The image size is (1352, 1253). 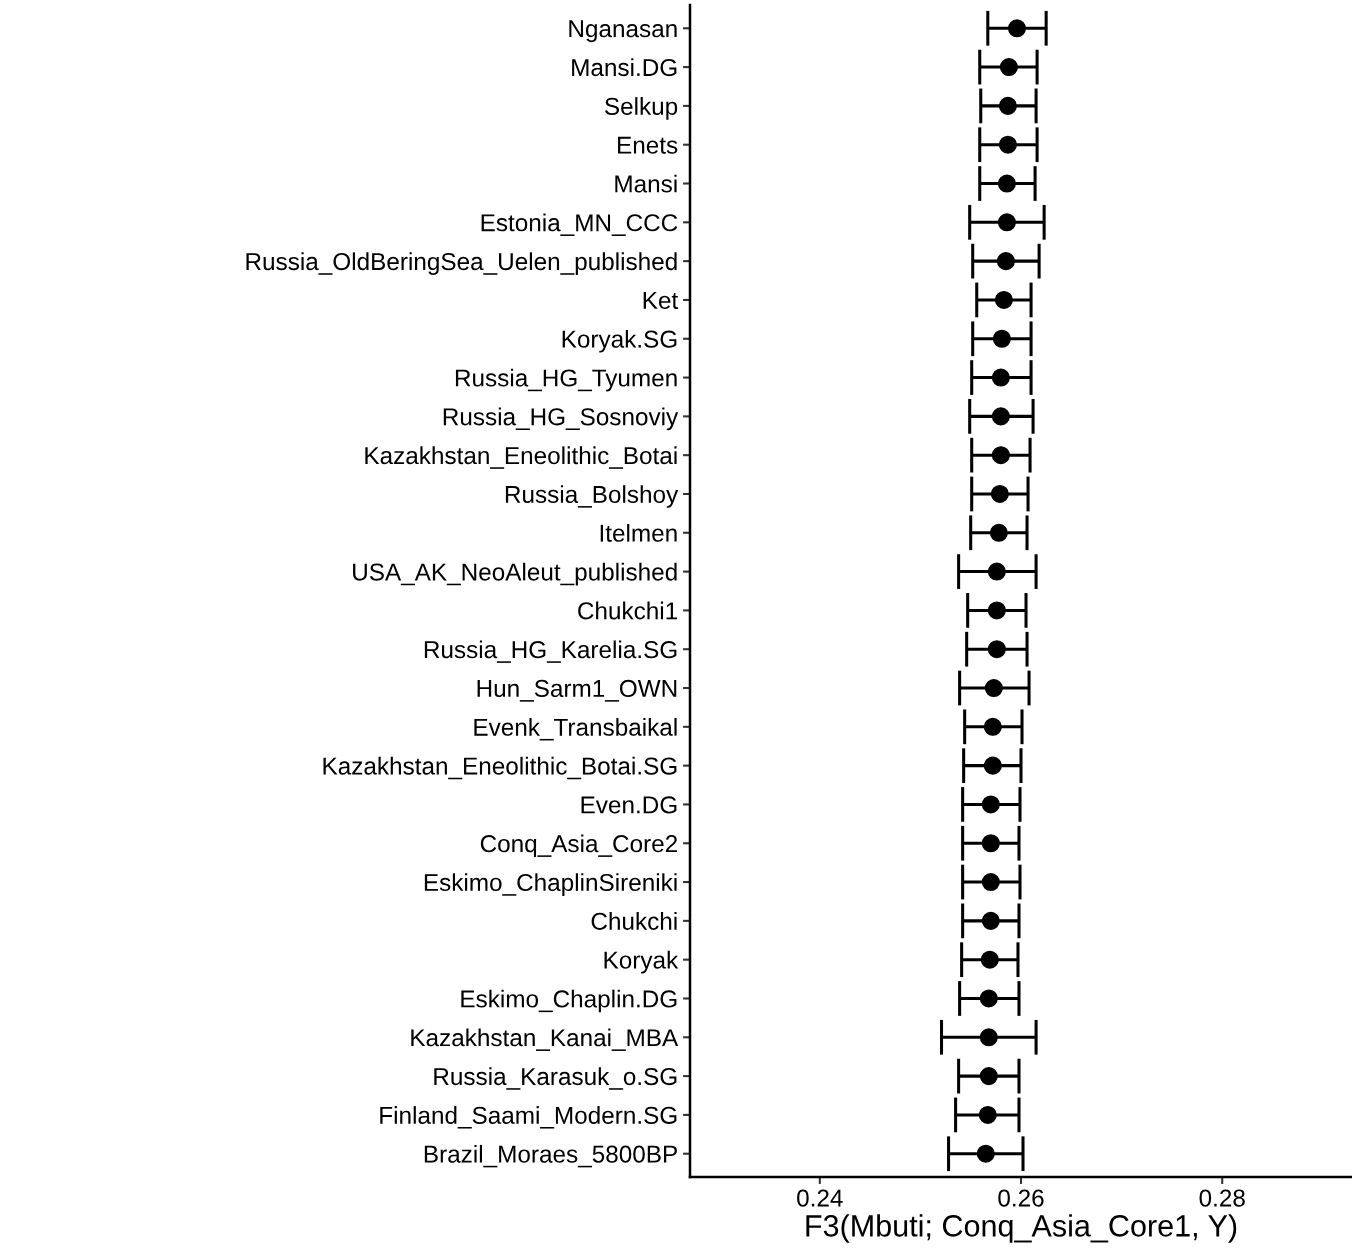 I want to click on y-tick-label: Russia_Karasuk_o.SG, so click(x=555, y=1078).